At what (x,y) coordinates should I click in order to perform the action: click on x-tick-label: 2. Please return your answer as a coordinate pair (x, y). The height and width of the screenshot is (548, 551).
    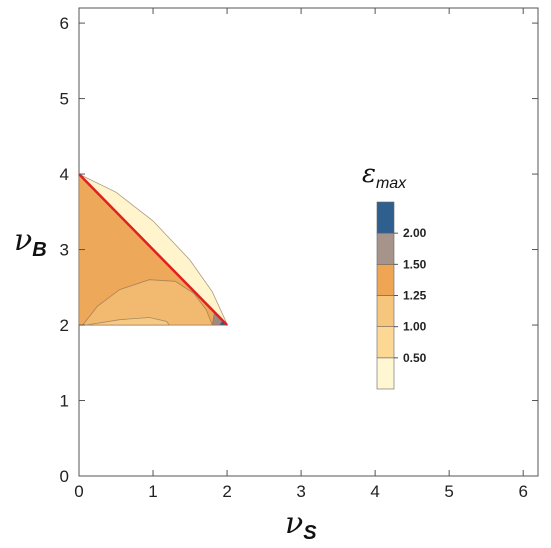
    Looking at the image, I should click on (226, 491).